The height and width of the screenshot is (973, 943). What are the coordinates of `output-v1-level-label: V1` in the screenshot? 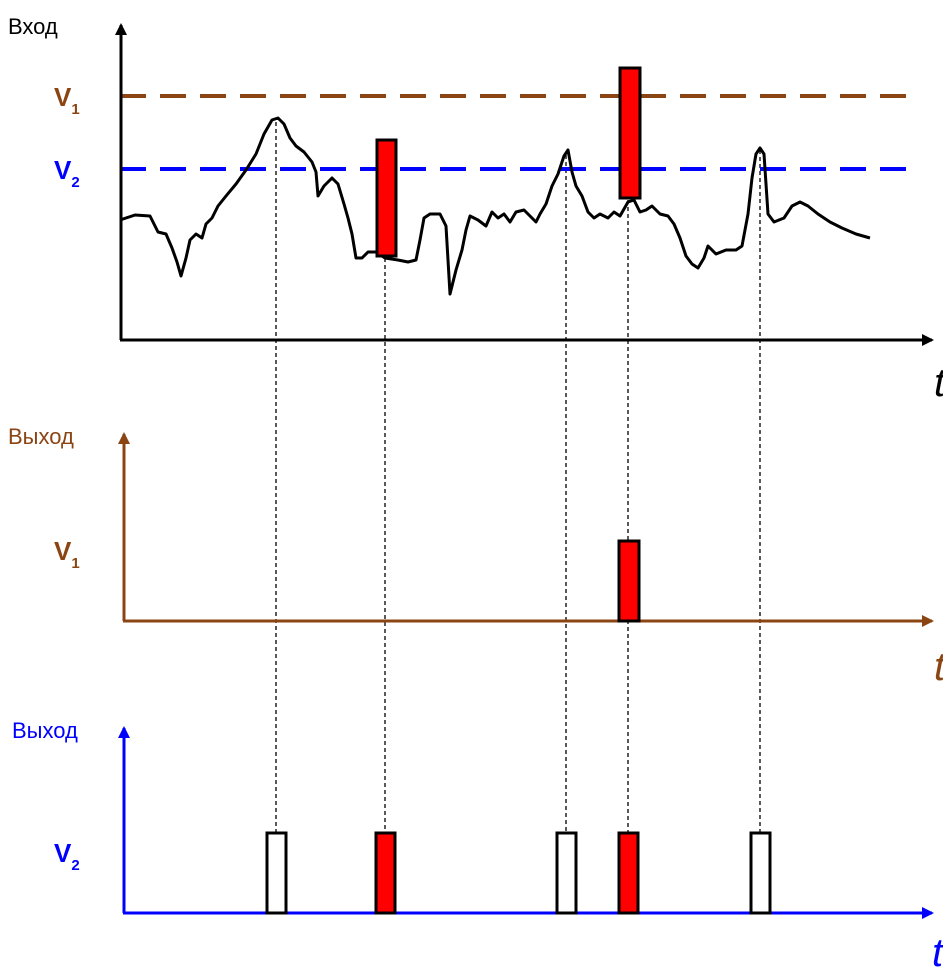 It's located at (67, 554).